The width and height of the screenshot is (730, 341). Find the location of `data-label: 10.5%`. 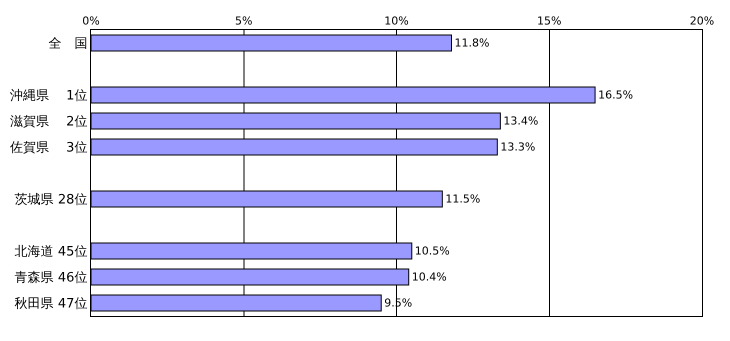

data-label: 10.5% is located at coordinates (432, 251).